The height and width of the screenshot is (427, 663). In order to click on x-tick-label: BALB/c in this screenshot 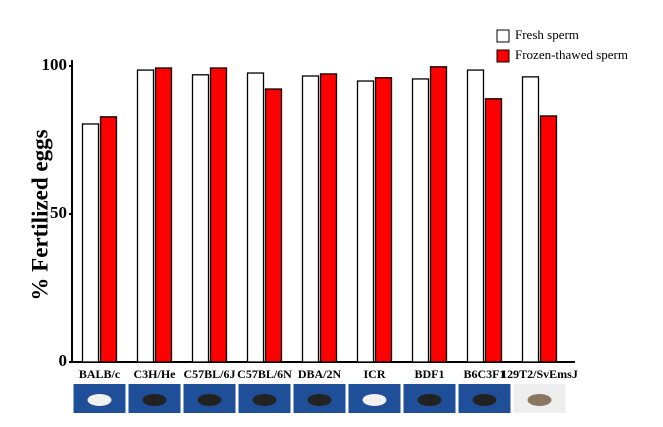, I will do `click(100, 374)`.